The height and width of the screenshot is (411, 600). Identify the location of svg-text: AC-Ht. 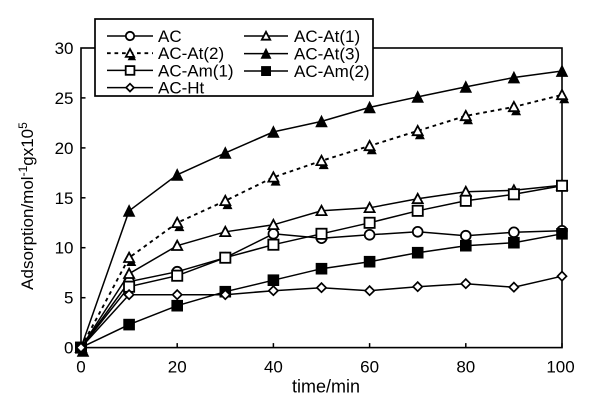
(181, 88).